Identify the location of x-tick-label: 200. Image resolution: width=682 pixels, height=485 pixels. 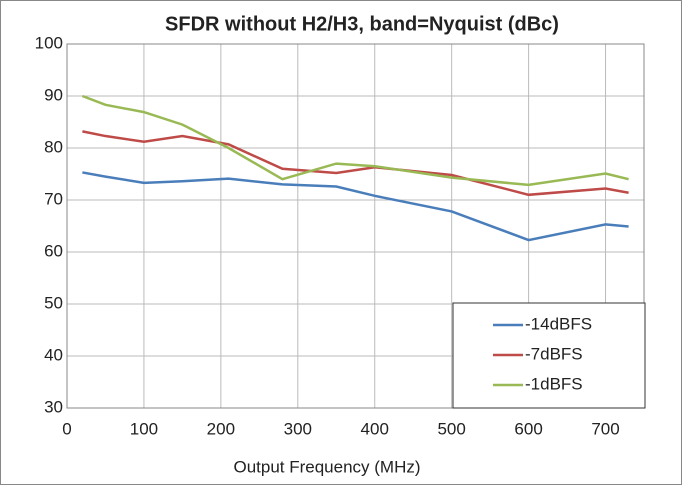
(221, 428).